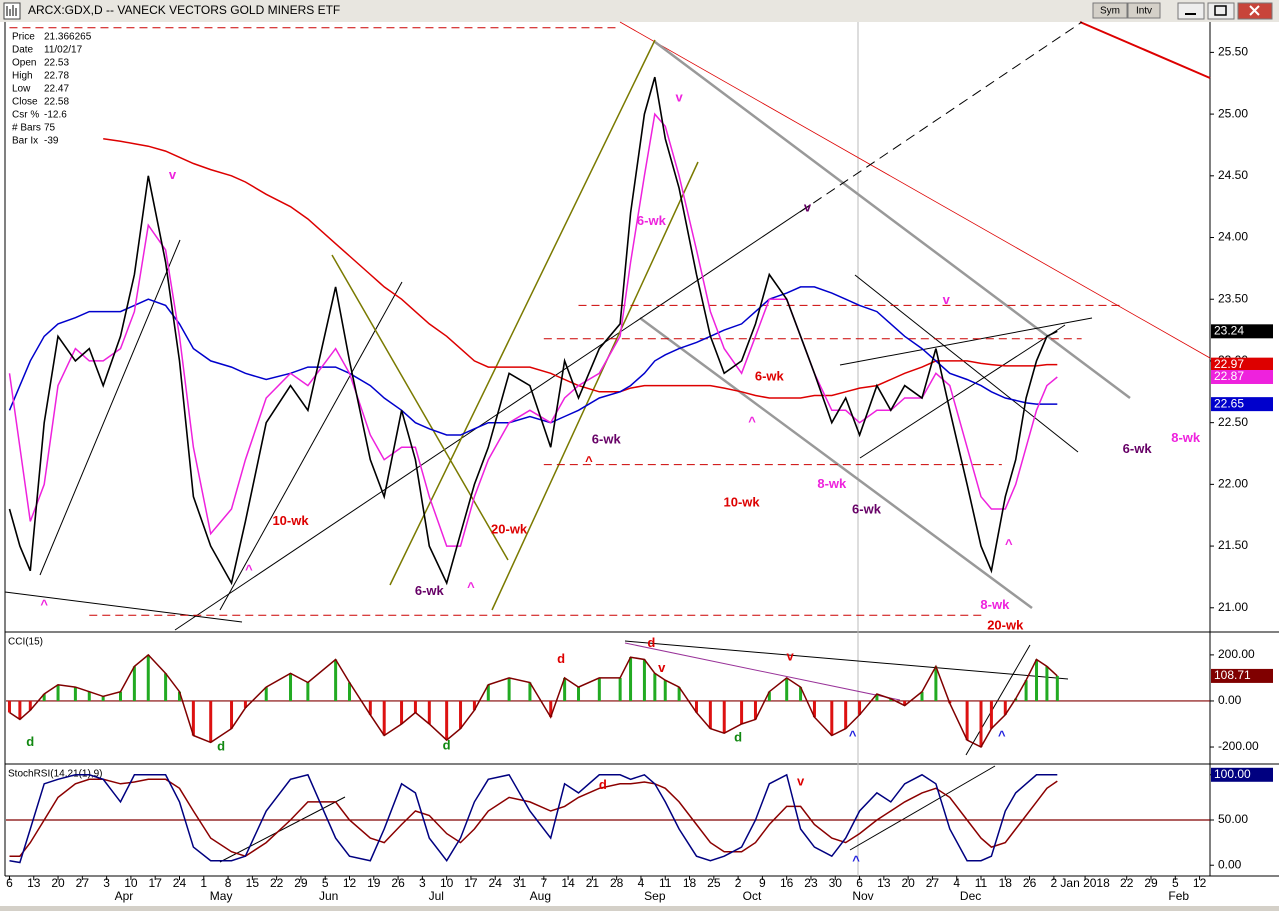 This screenshot has height=911, width=1279. What do you see at coordinates (1229, 376) in the screenshot?
I see `value-tag-label: 22.87` at bounding box center [1229, 376].